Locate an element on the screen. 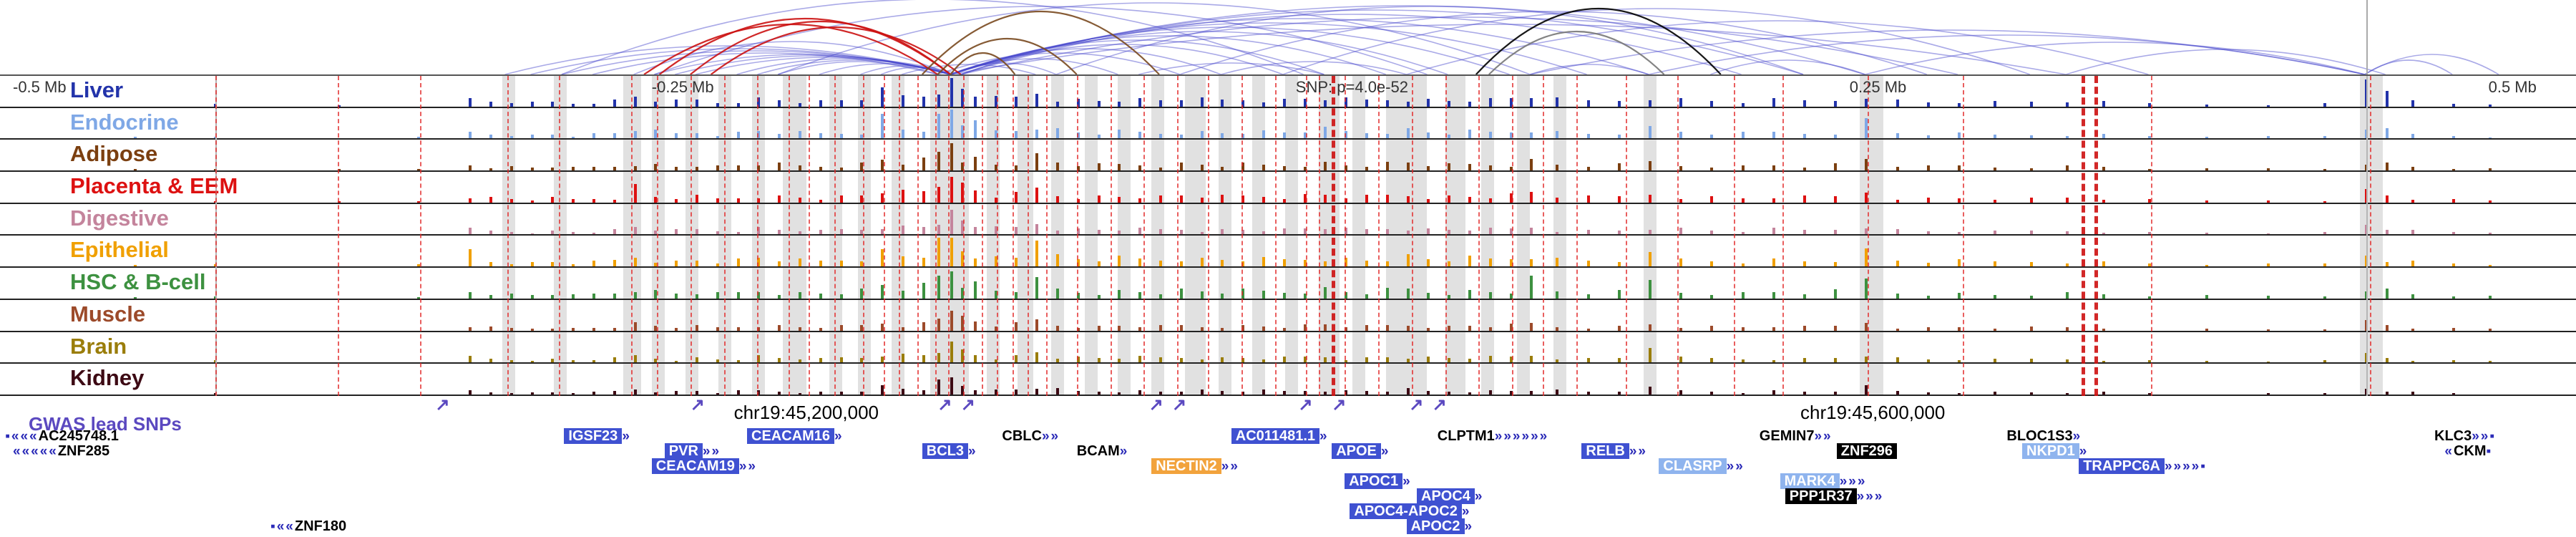 The height and width of the screenshot is (537, 2576). gene-apoc1: APOC1» is located at coordinates (1378, 481).